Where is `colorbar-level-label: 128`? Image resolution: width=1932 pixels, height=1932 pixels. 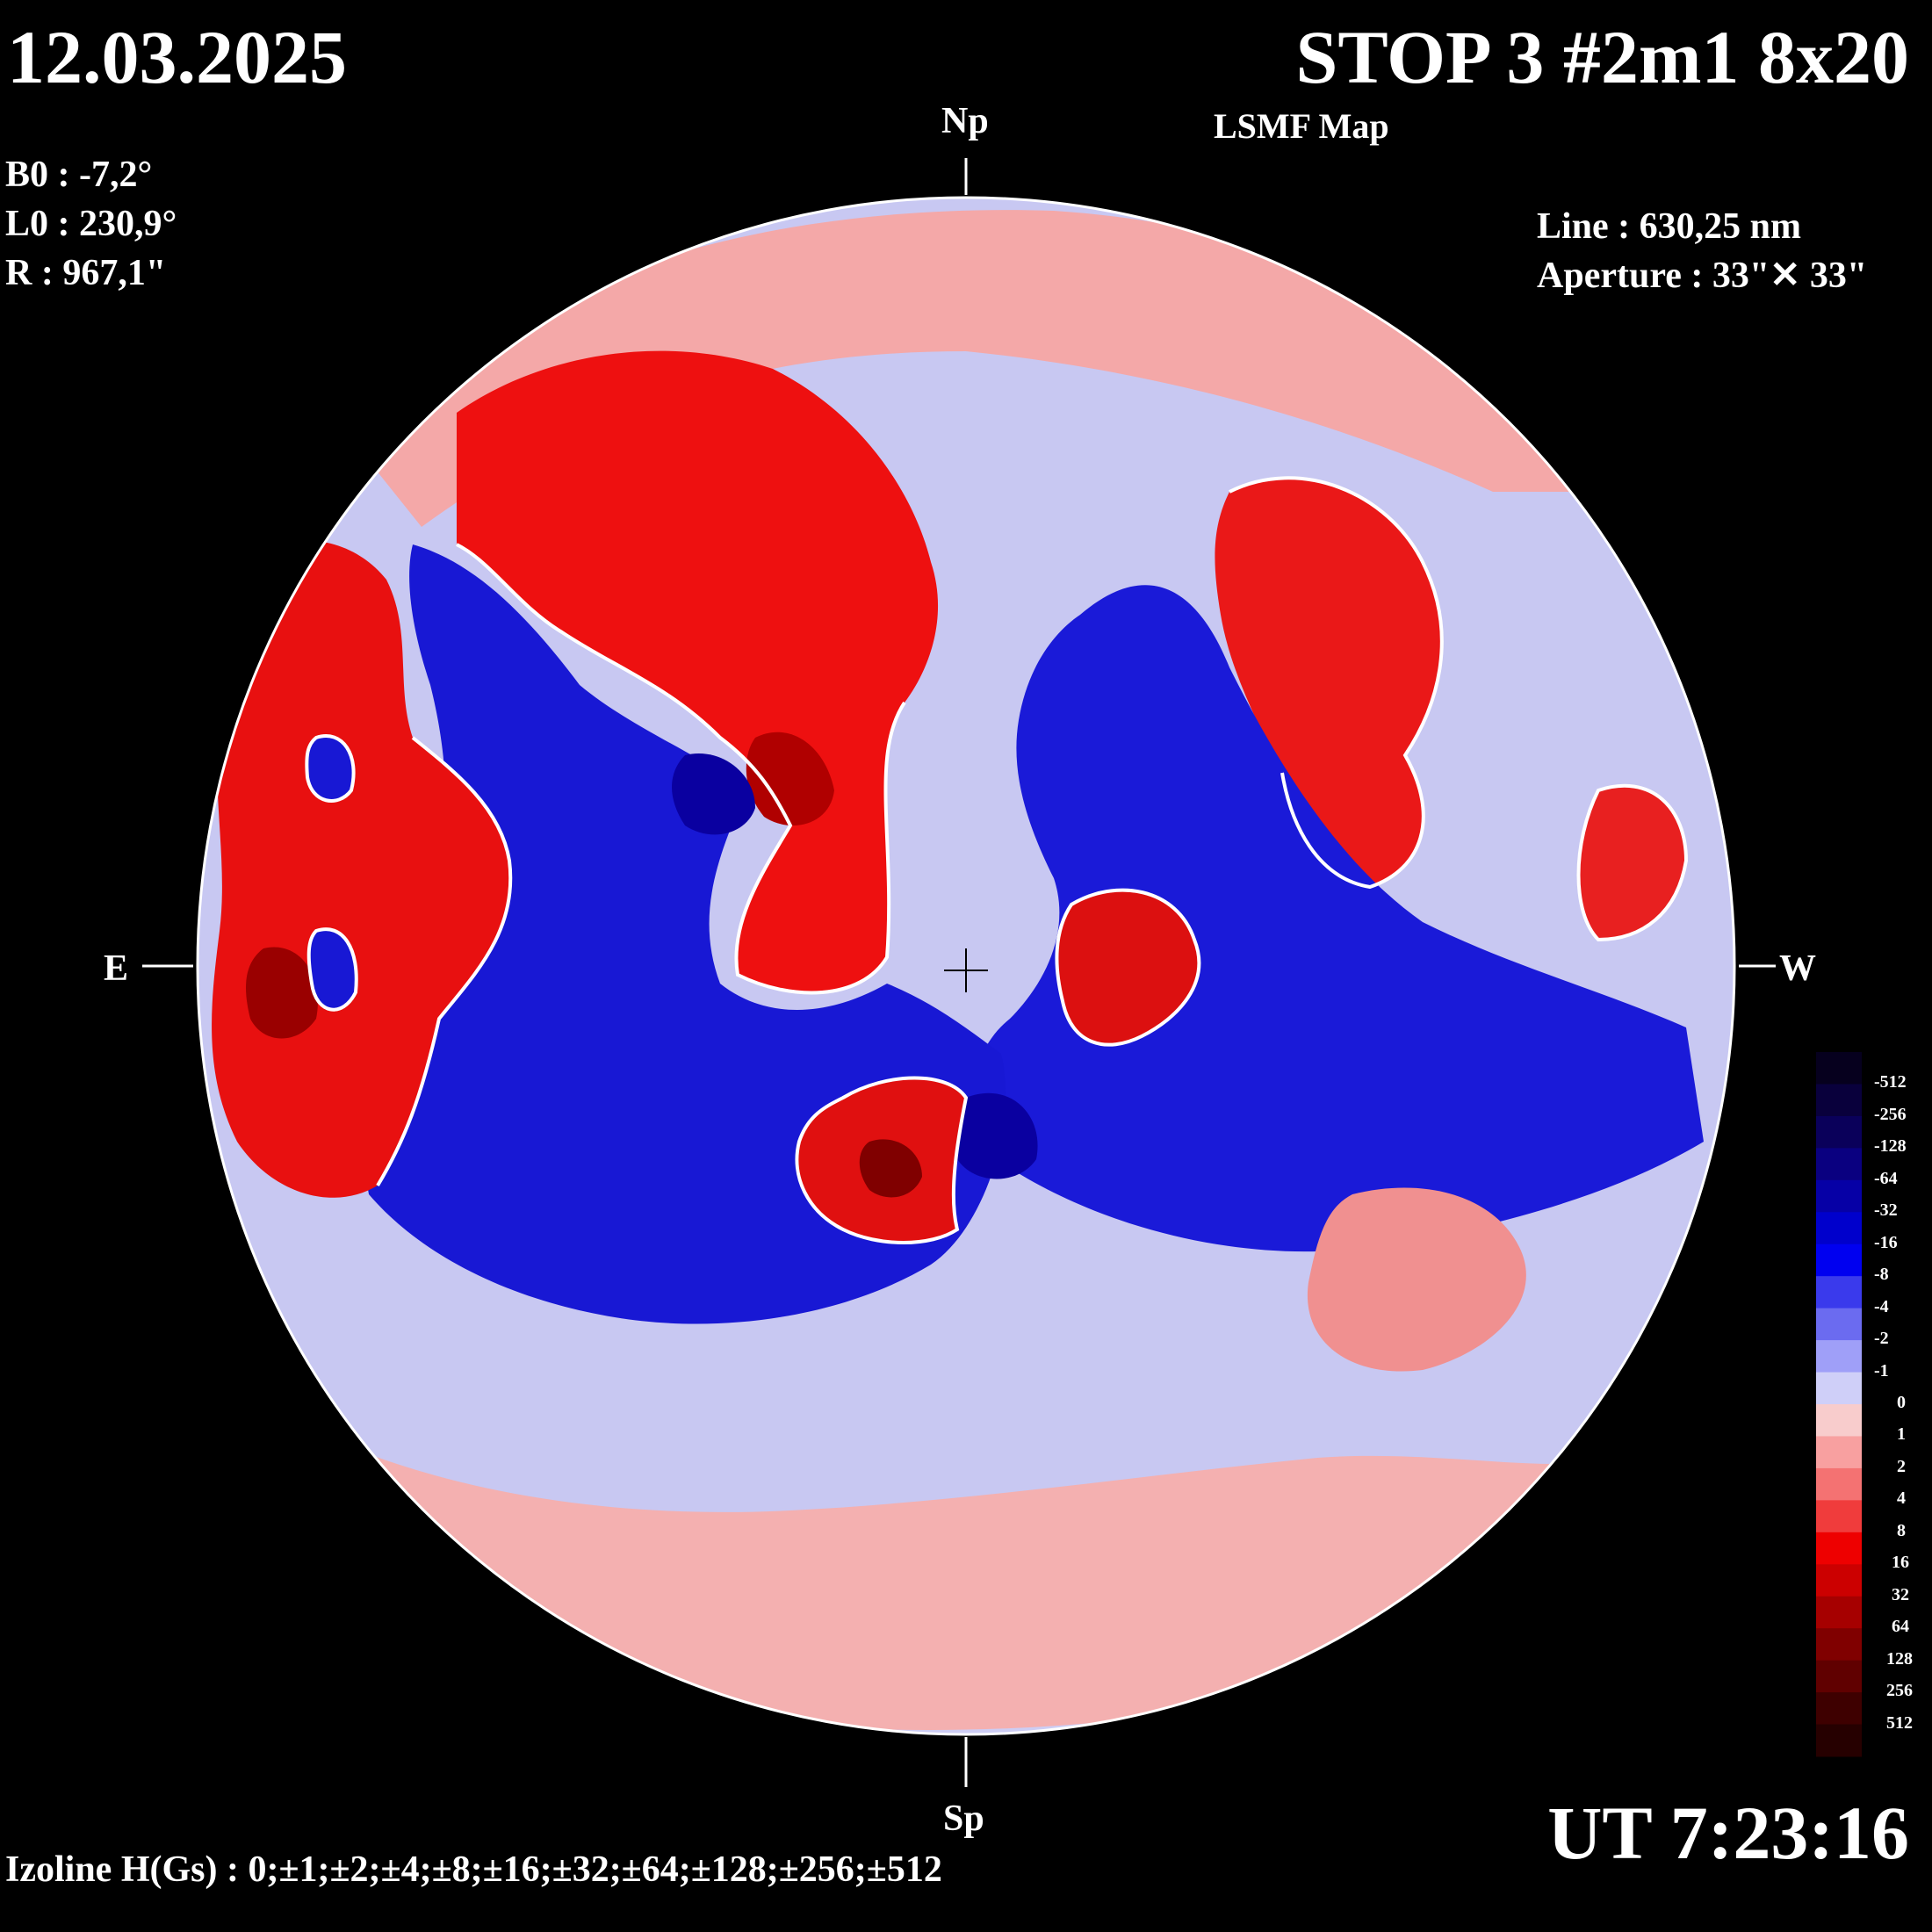
colorbar-level-label: 128 is located at coordinates (1900, 1658).